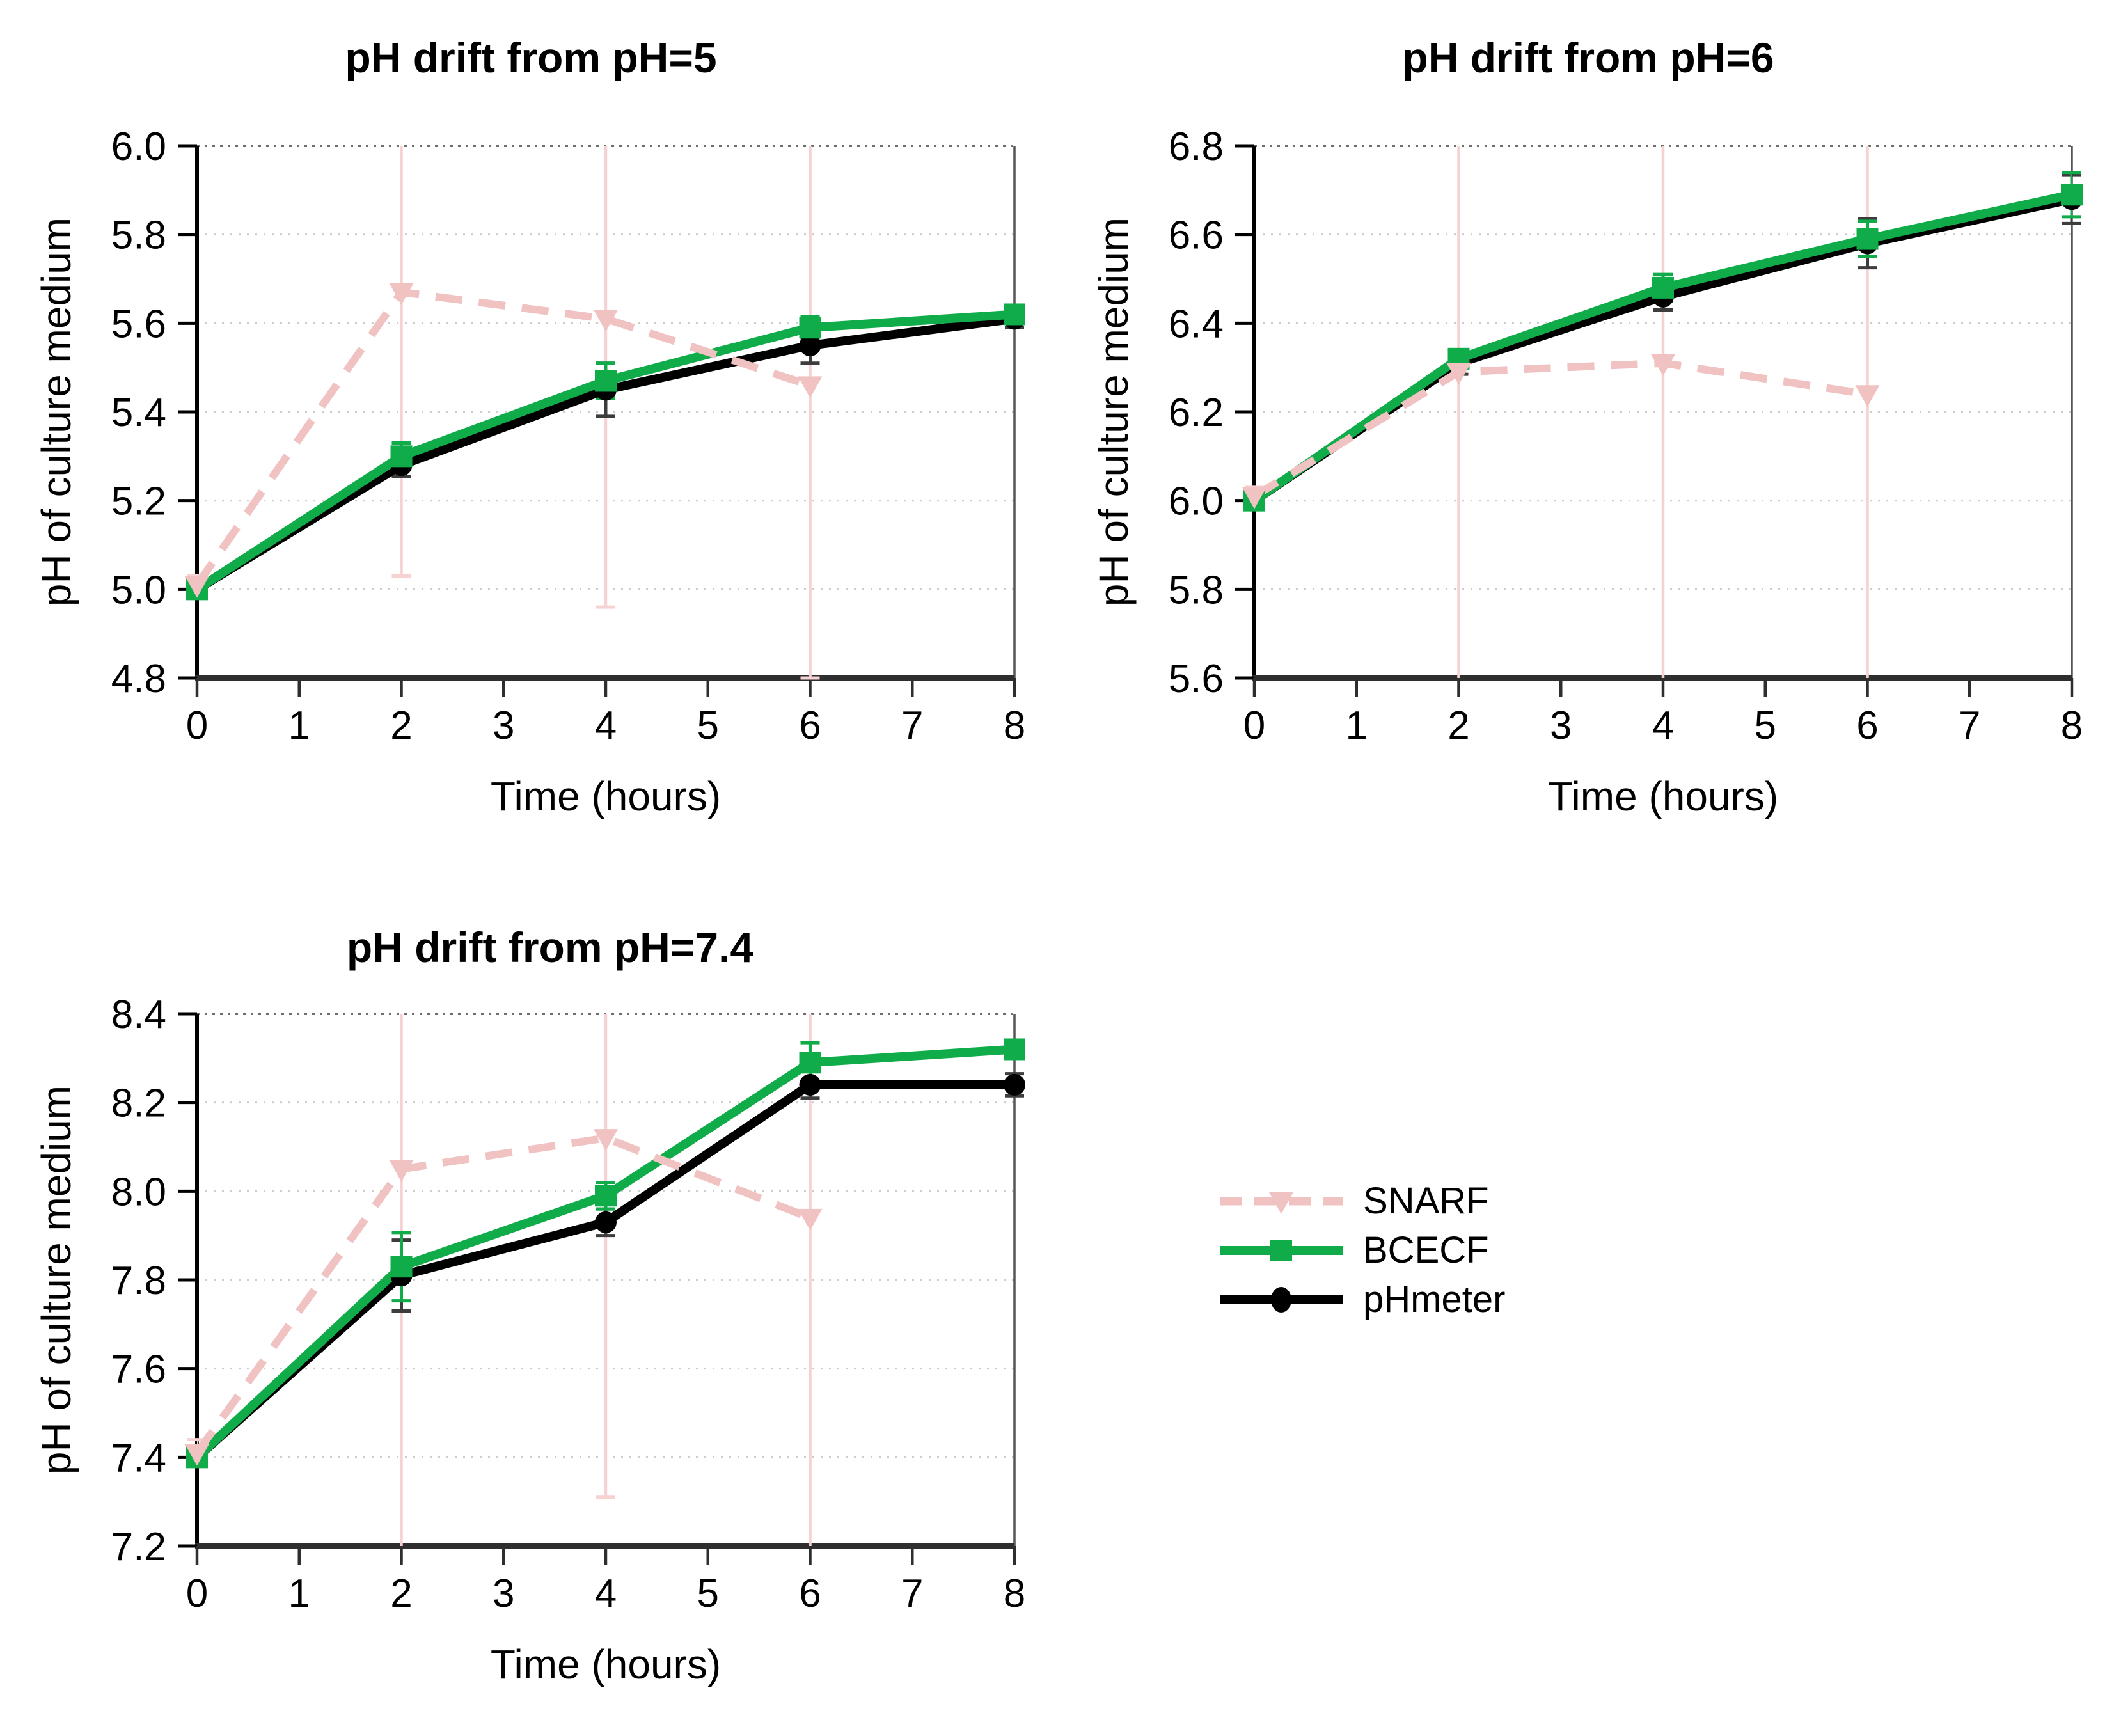  Describe the element at coordinates (1588, 57) in the screenshot. I see `chart-ph6-title: pH drift from pH=6` at that location.